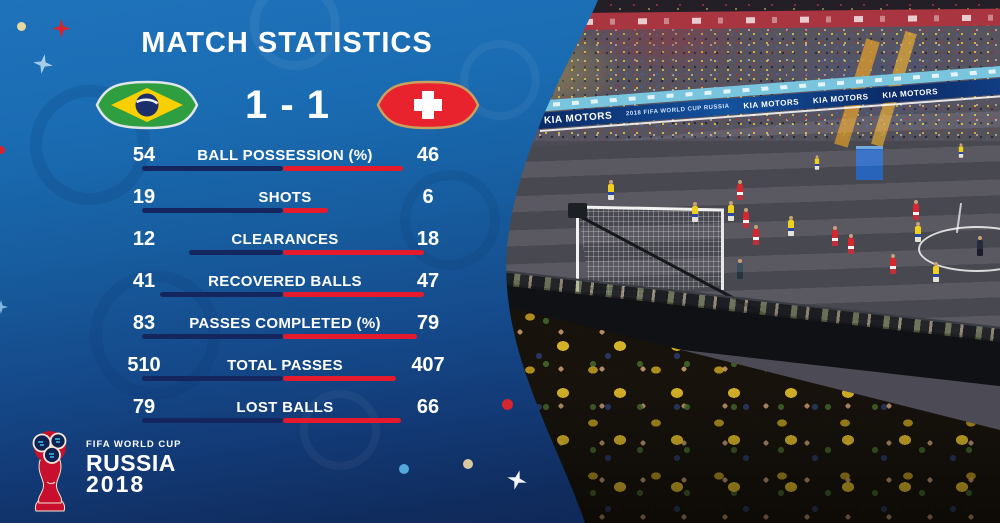 Image resolution: width=1000 pixels, height=523 pixels. What do you see at coordinates (959, 249) in the screenshot?
I see `center-circle-line` at bounding box center [959, 249].